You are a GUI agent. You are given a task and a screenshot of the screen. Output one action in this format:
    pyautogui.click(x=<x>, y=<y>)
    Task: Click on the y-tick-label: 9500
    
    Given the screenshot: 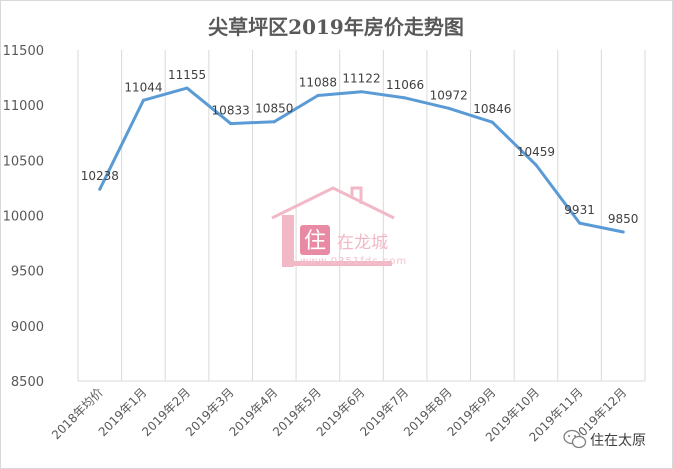 What is the action you would take?
    pyautogui.click(x=27, y=272)
    